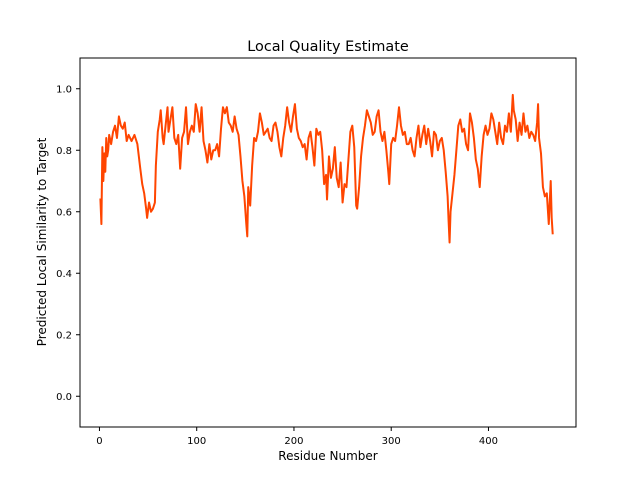 This screenshot has width=640, height=480. I want to click on x-axis-label: Residue Number, so click(327, 456).